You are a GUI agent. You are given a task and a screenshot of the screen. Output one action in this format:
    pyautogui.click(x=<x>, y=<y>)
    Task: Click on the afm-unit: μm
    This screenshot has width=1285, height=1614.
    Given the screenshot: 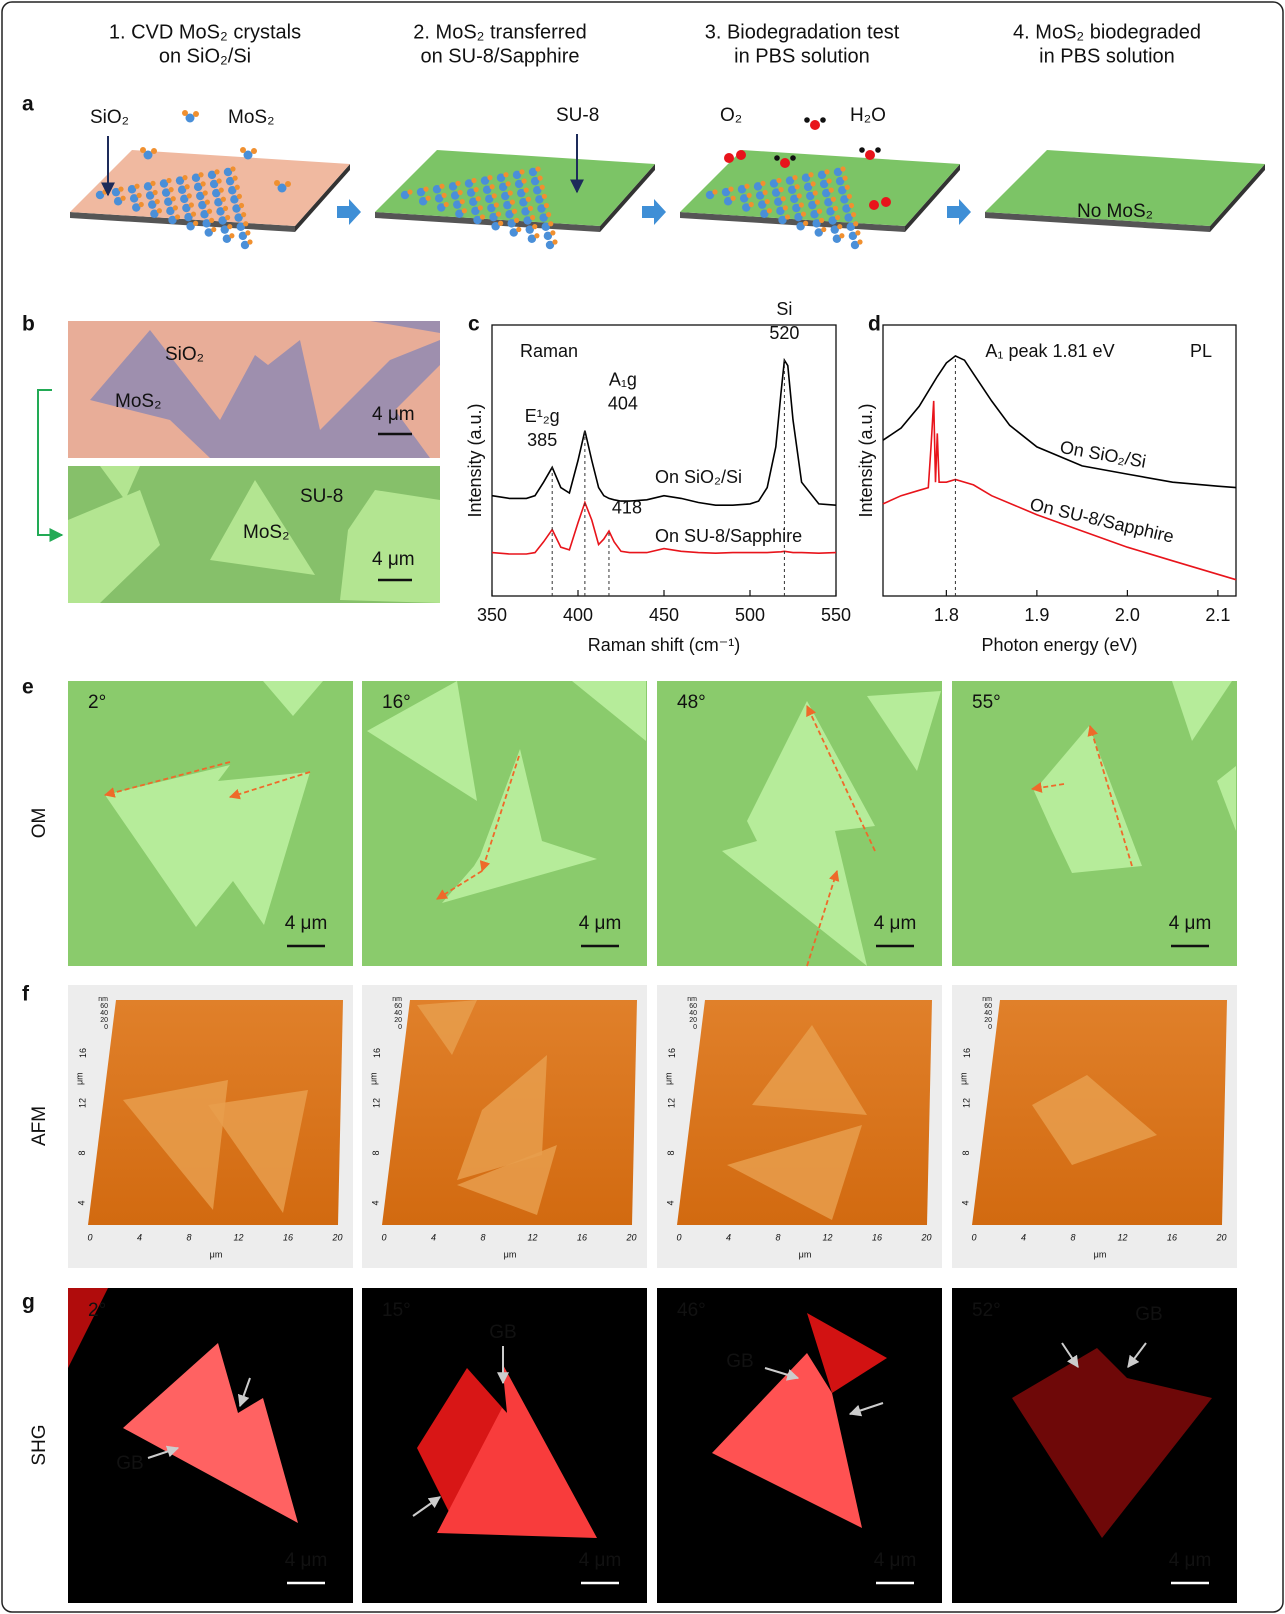 What is the action you would take?
    pyautogui.click(x=668, y=1078)
    